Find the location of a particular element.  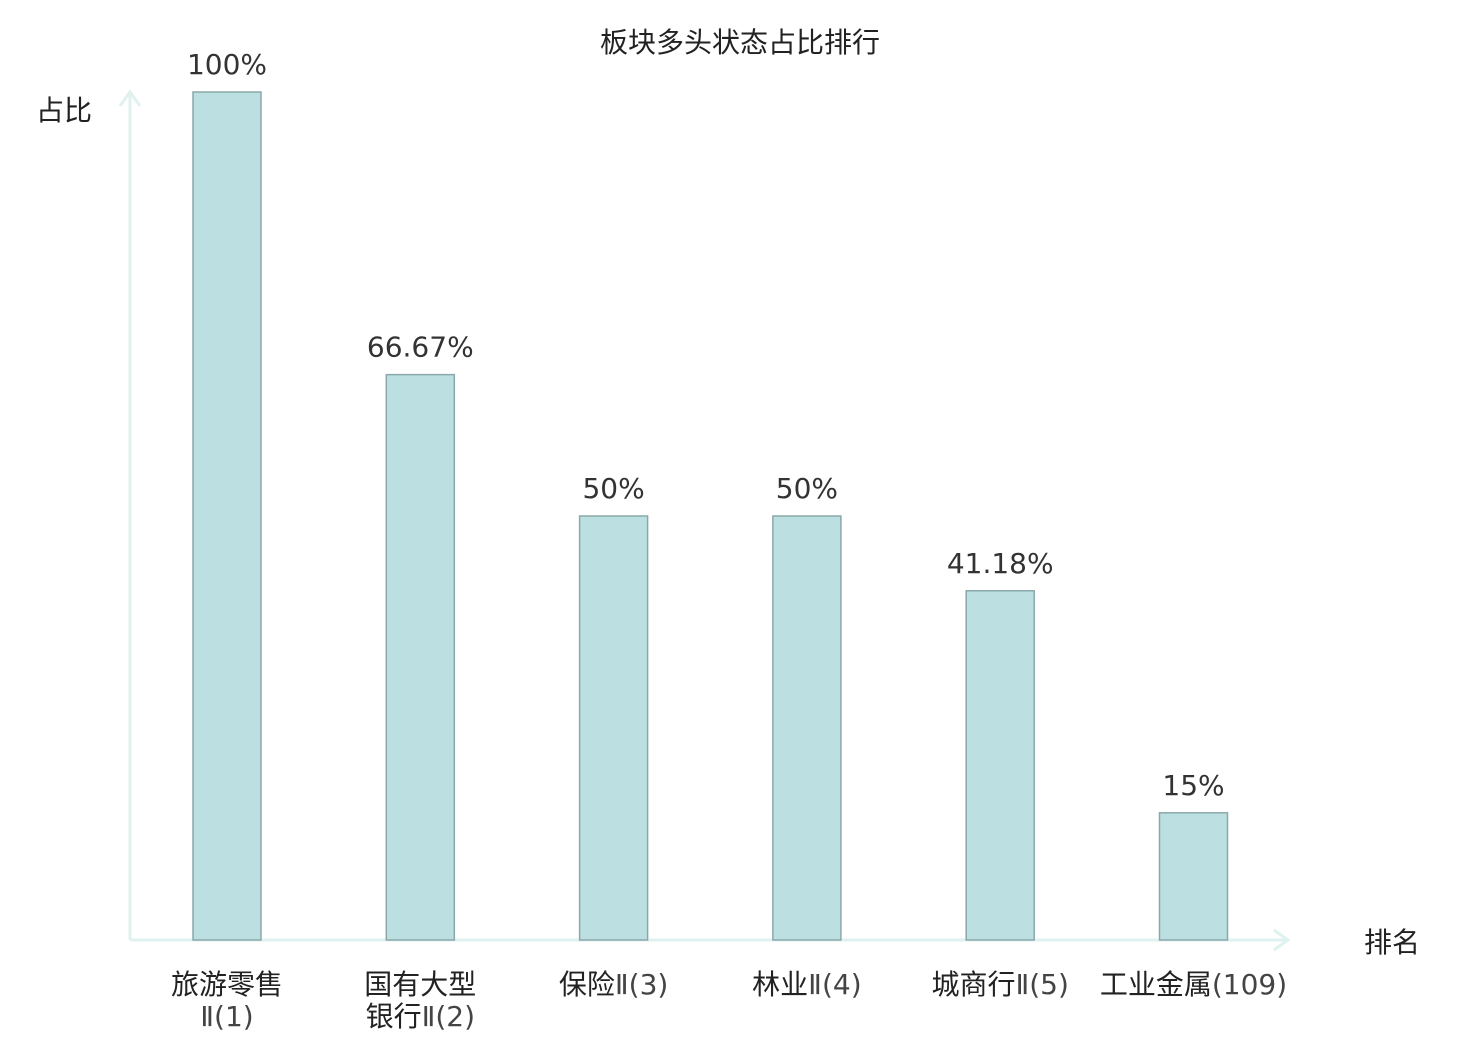

category-label-2-line-1: 国有大型 is located at coordinates (420, 984).